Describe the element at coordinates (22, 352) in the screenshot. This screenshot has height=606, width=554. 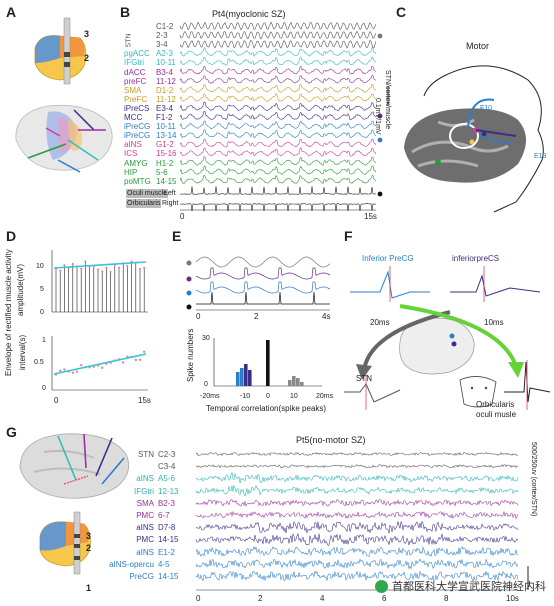
I see `panel-d-ylabel-interval: interval(s)` at that location.